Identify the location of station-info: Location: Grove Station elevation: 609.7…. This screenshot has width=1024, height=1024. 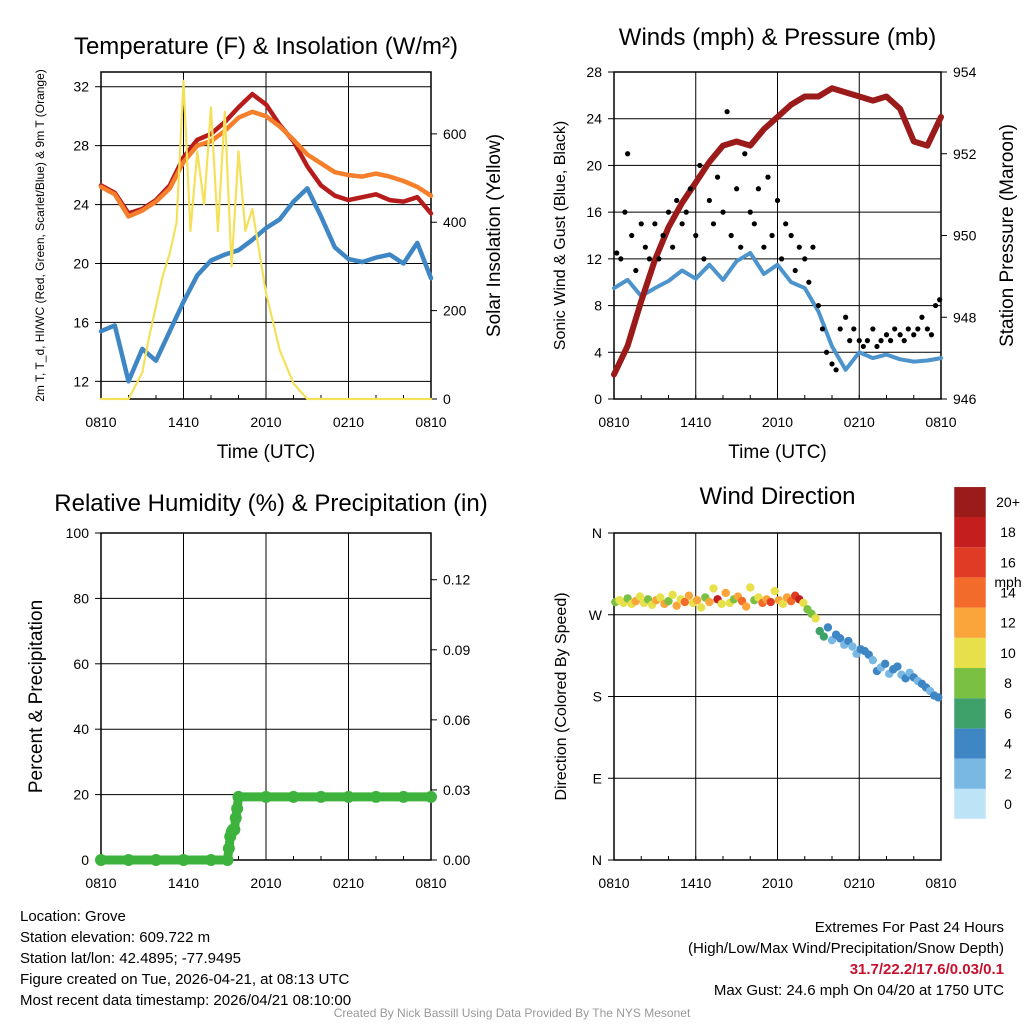
(185, 958).